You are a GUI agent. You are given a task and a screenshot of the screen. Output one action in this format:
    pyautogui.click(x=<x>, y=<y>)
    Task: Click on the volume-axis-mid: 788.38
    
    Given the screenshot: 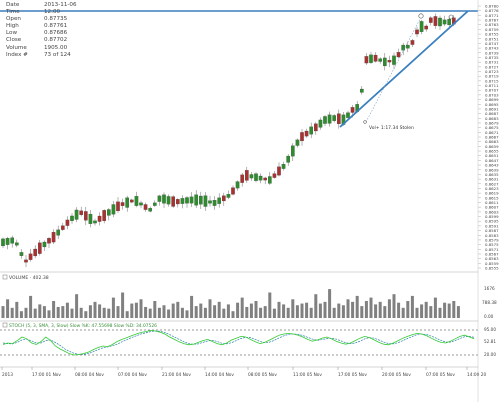 What is the action you would take?
    pyautogui.click(x=489, y=302)
    